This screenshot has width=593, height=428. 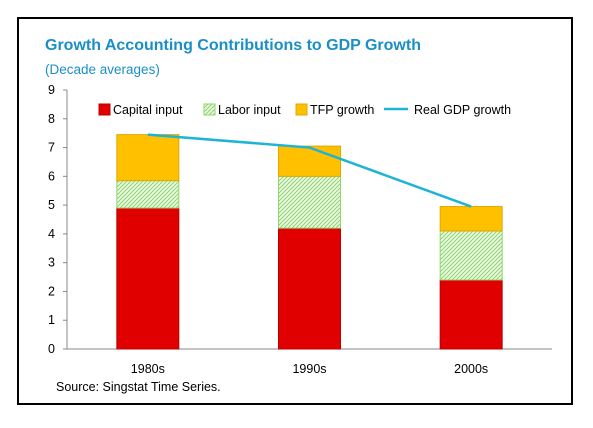 I want to click on y-tick-label: 8, so click(x=51, y=119).